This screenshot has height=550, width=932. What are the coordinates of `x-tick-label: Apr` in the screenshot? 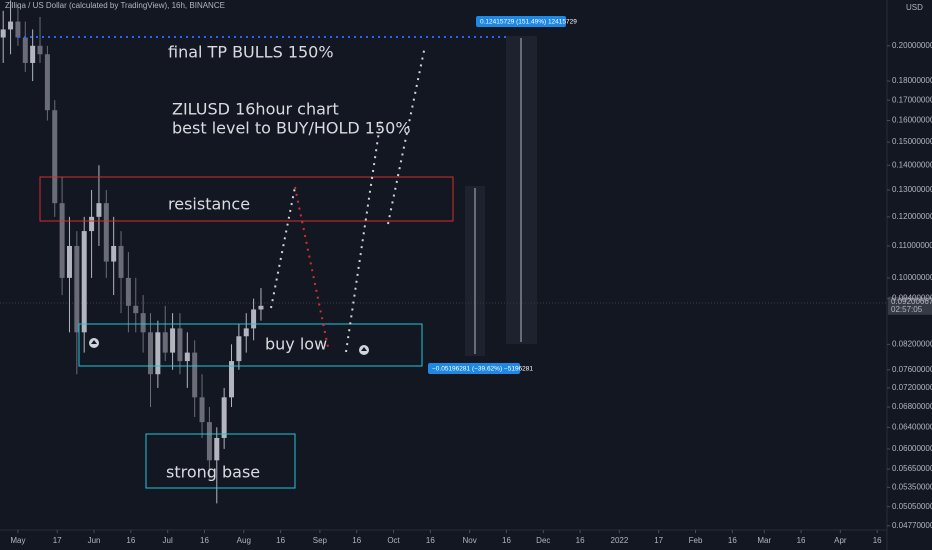 It's located at (840, 540).